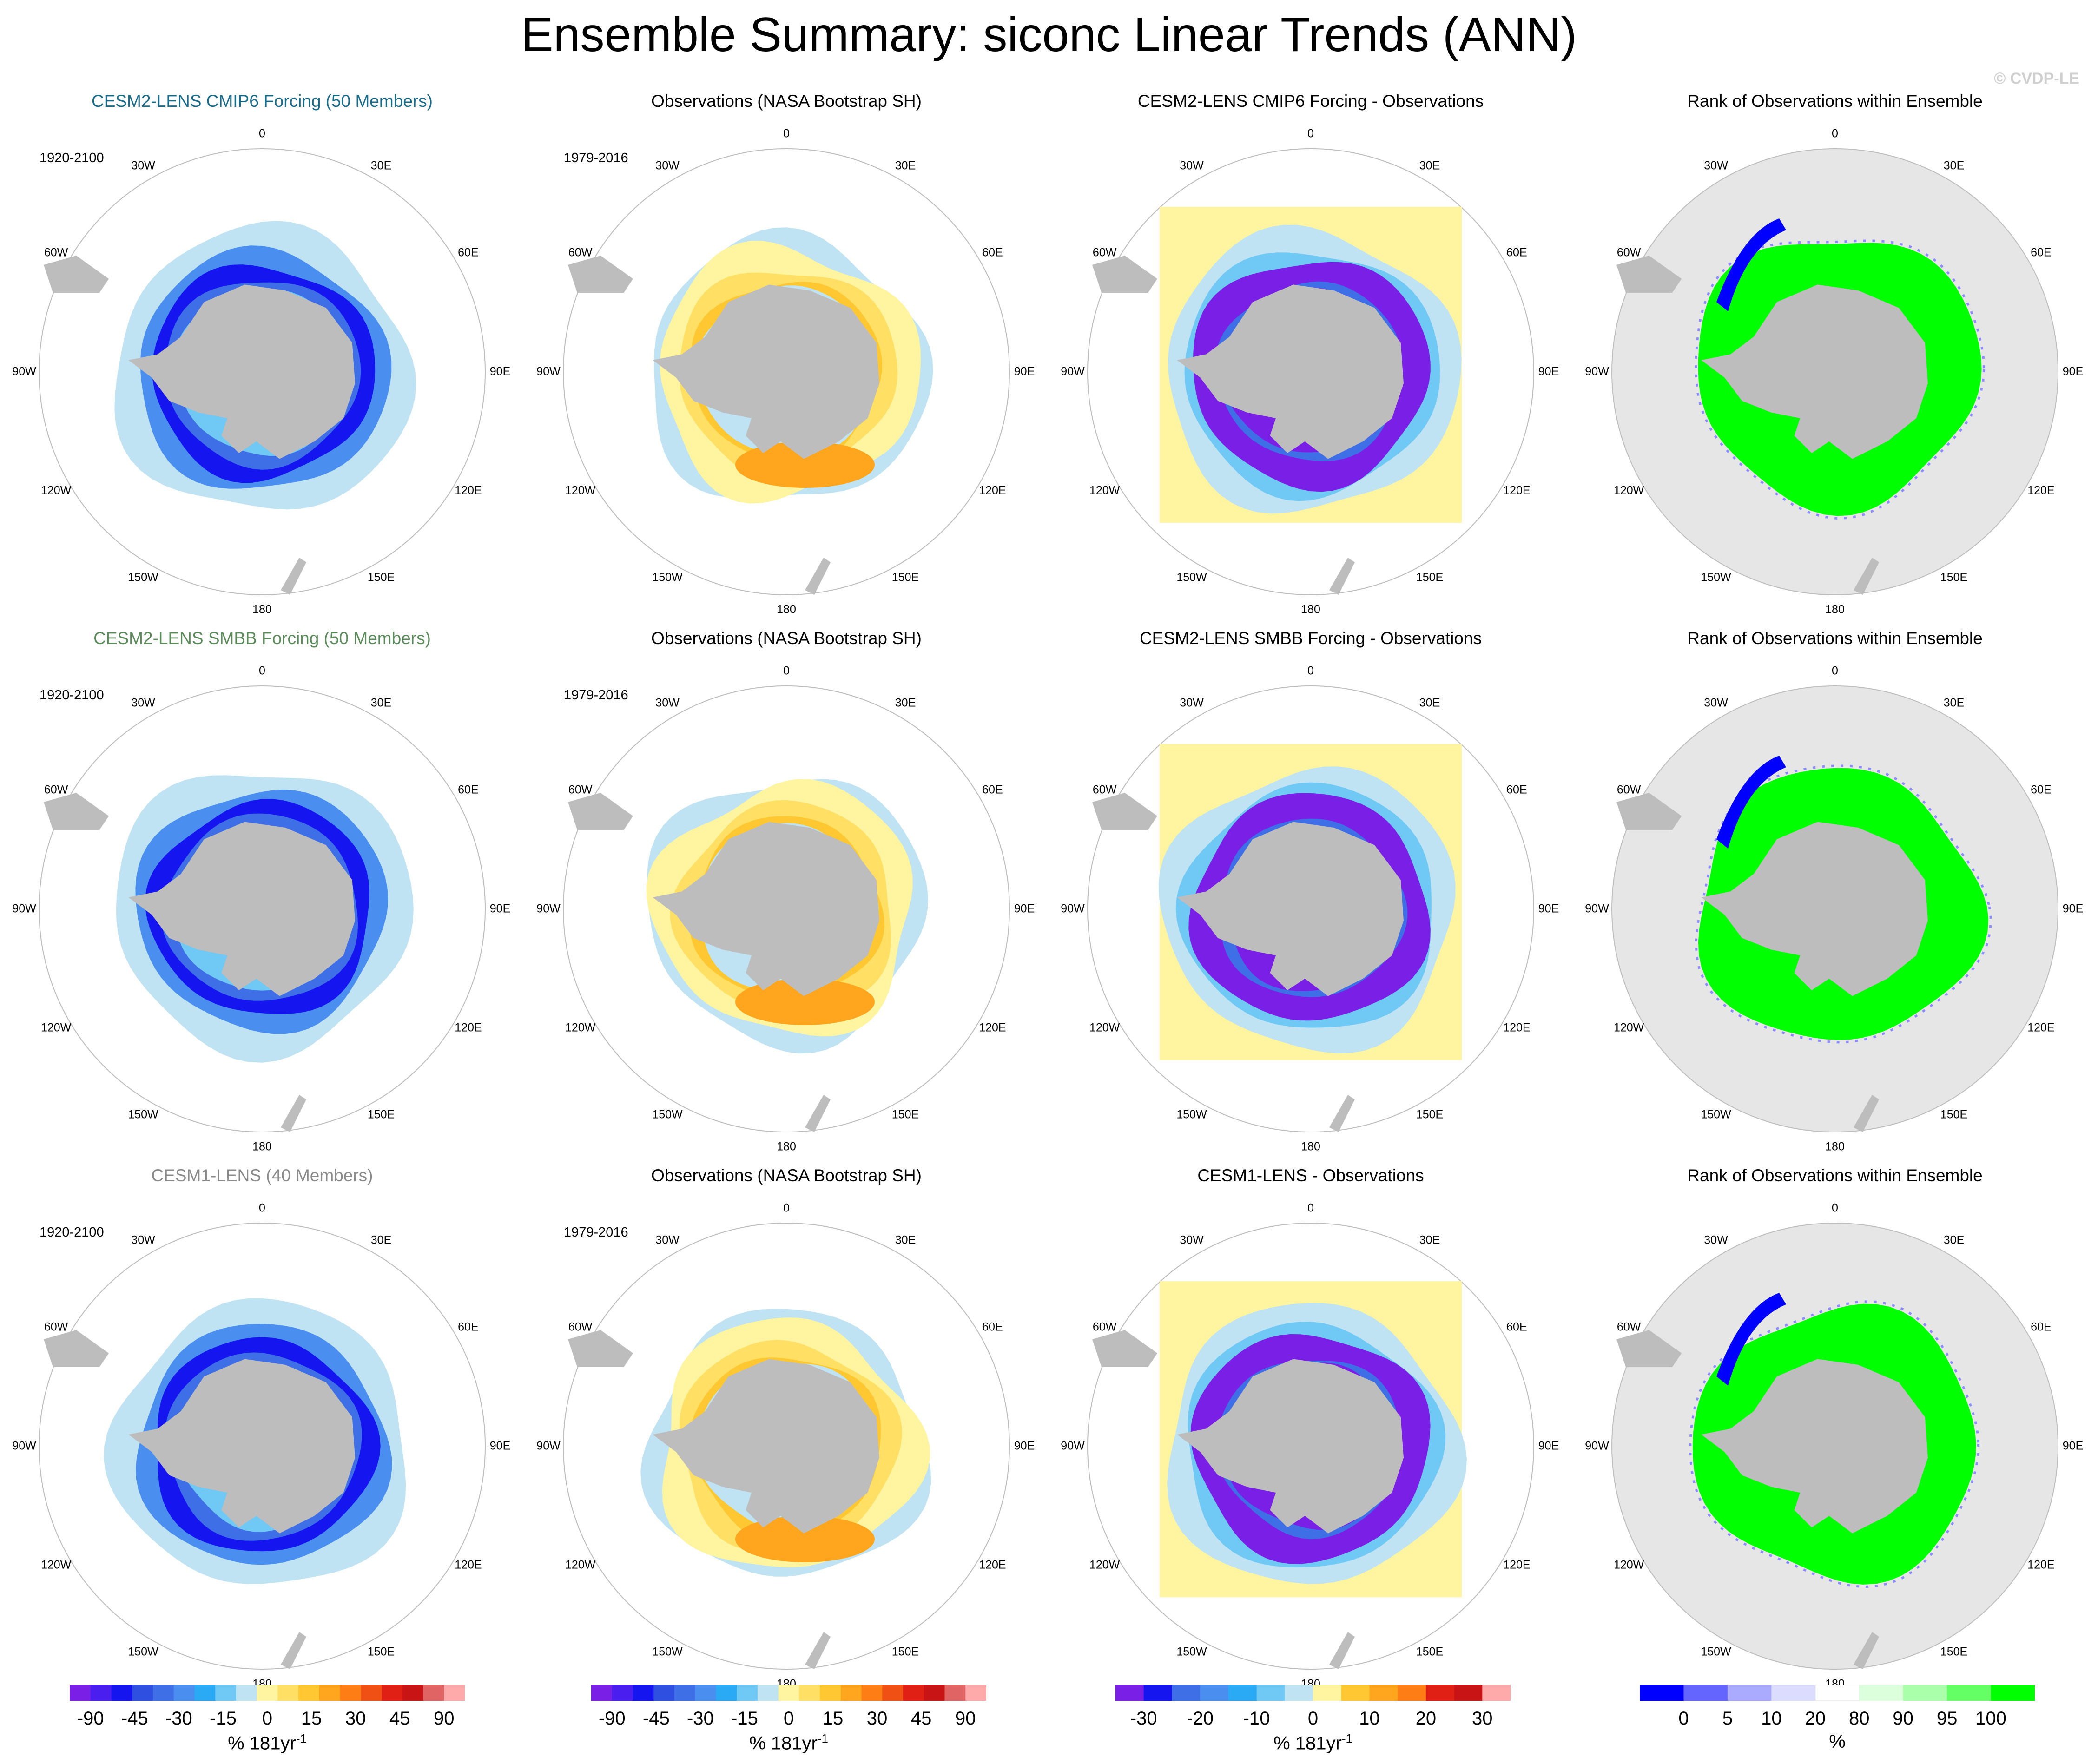 This screenshot has width=2098, height=1764. I want to click on panel-title: Observations (NASA Bootstrap SH), so click(786, 101).